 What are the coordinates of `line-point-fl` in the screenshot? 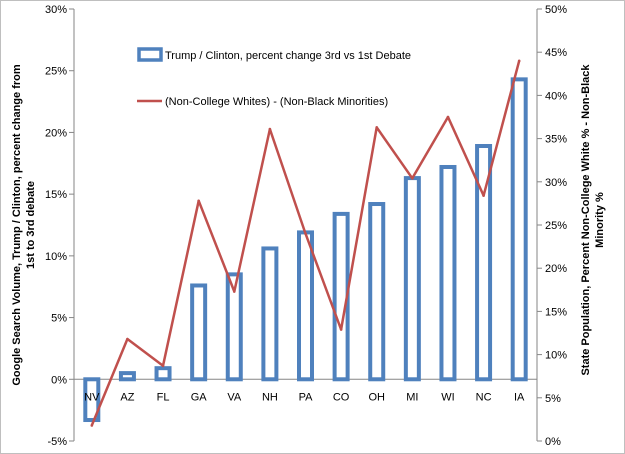 It's located at (163, 366).